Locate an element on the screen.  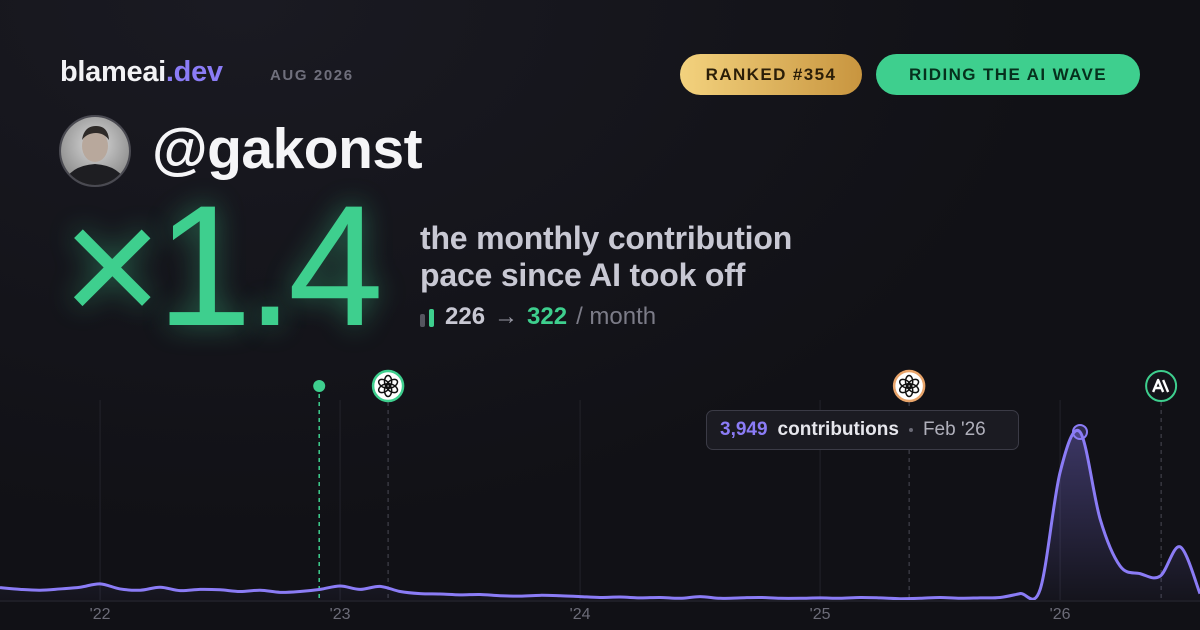
tooltip-value: 3,949 is located at coordinates (744, 429).